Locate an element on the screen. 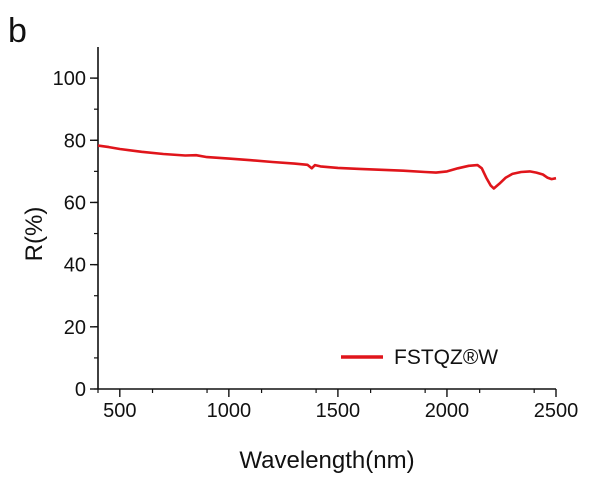 Image resolution: width=590 pixels, height=481 pixels. x-tick-label: 2000 is located at coordinates (447, 411).